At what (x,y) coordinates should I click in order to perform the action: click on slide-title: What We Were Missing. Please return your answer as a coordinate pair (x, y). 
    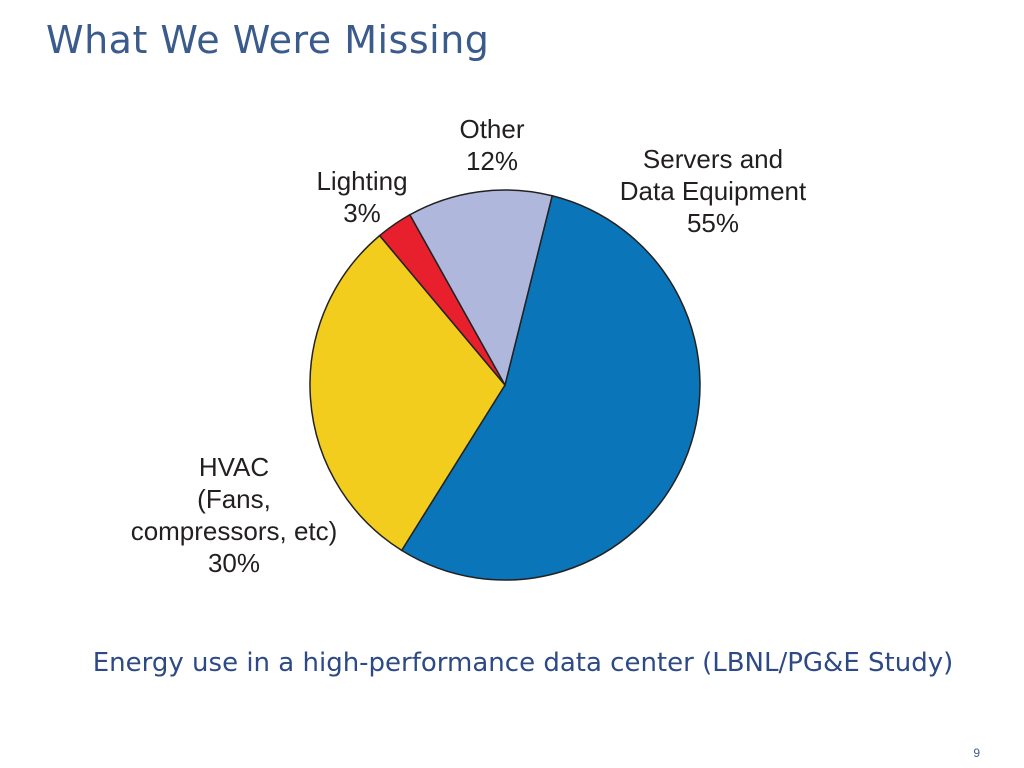
    Looking at the image, I should click on (268, 40).